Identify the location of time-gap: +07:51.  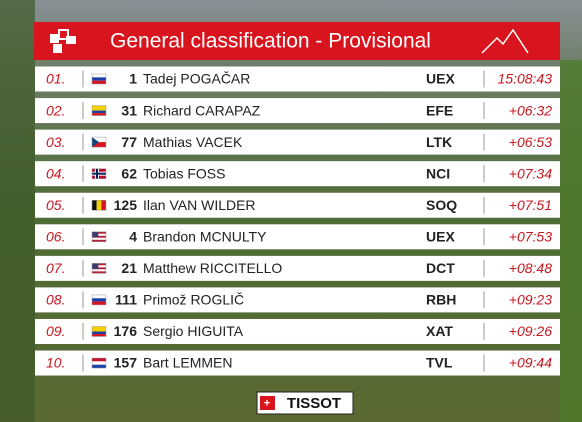
(530, 205).